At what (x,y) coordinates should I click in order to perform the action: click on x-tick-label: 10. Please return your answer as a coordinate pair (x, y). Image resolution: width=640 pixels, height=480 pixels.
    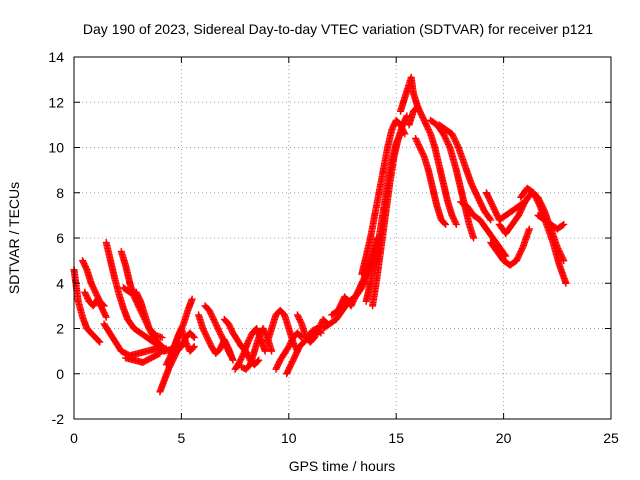
    Looking at the image, I should click on (289, 438).